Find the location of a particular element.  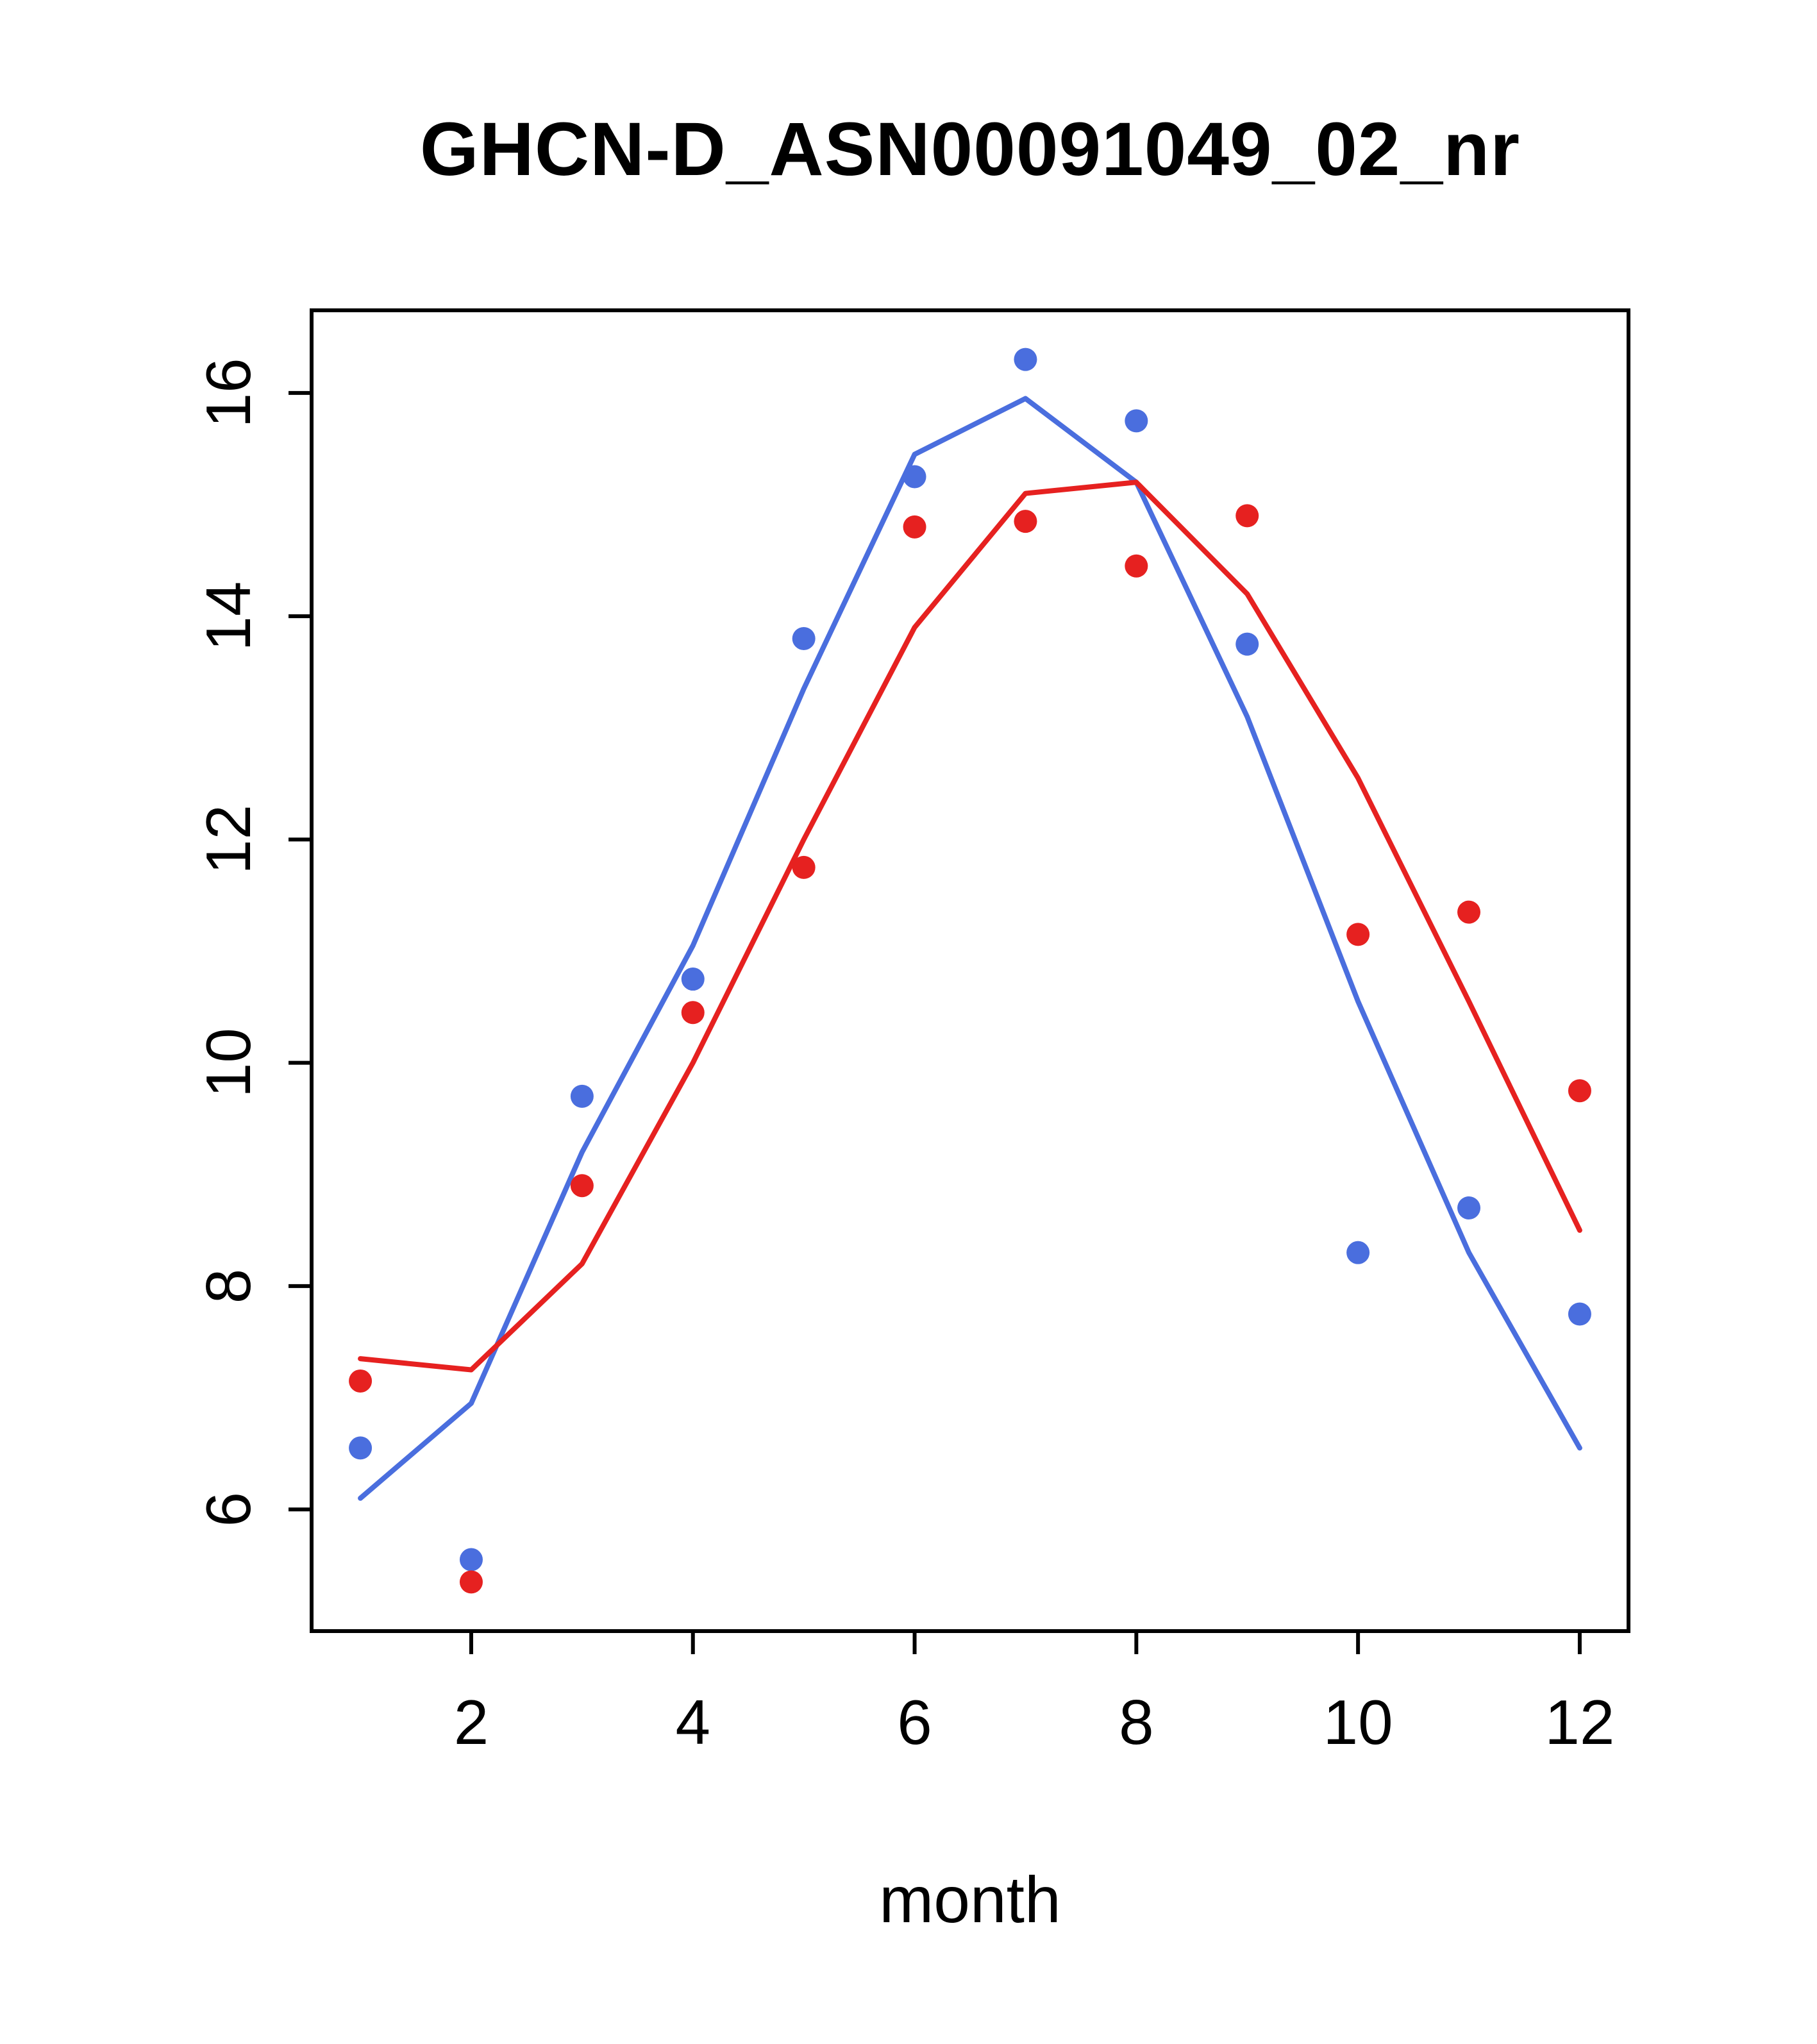

x-axis-label: month is located at coordinates (970, 1899).